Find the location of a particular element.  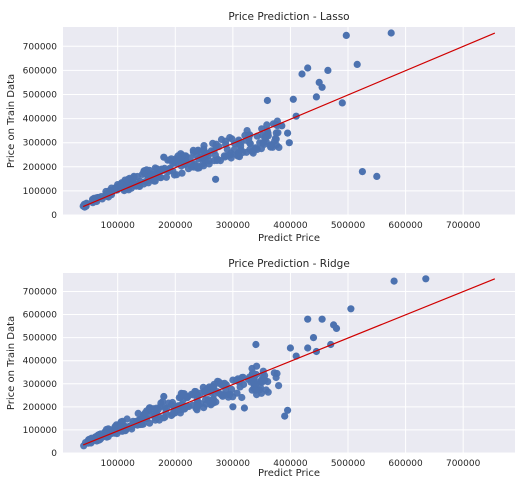

ridge-x-axis-label: Predict Price is located at coordinates (289, 473).